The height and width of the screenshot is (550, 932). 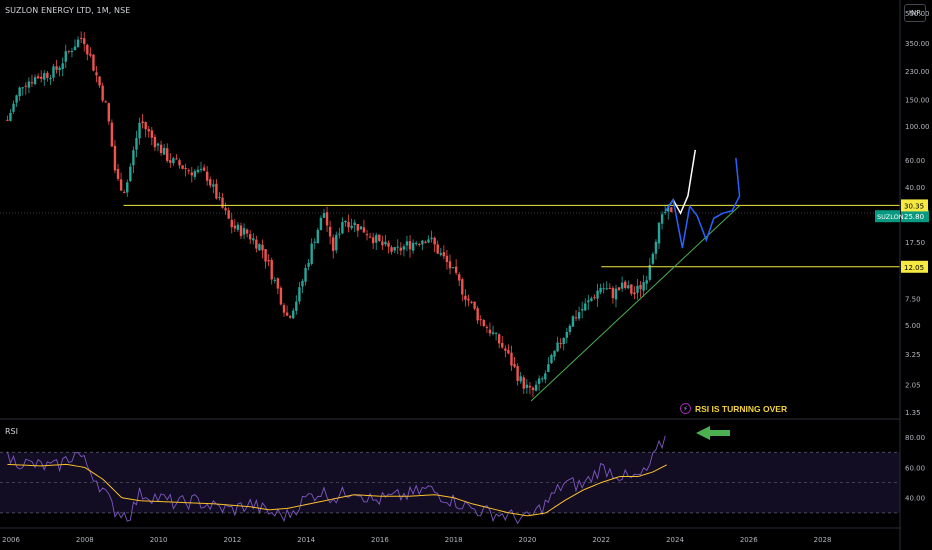 What do you see at coordinates (913, 299) in the screenshot?
I see `price-tick-label: 7.50` at bounding box center [913, 299].